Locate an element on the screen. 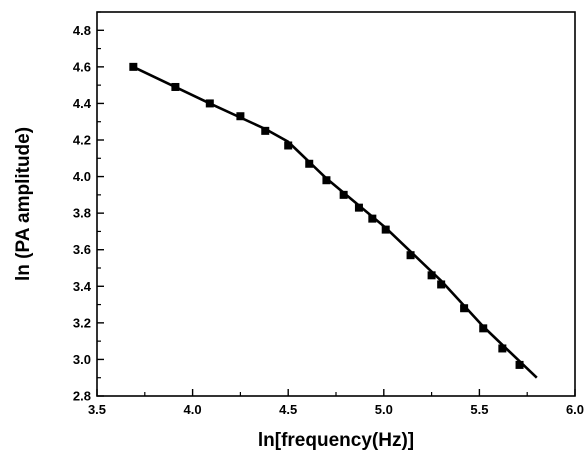  y-tick-label: 4.8 is located at coordinates (82, 30).